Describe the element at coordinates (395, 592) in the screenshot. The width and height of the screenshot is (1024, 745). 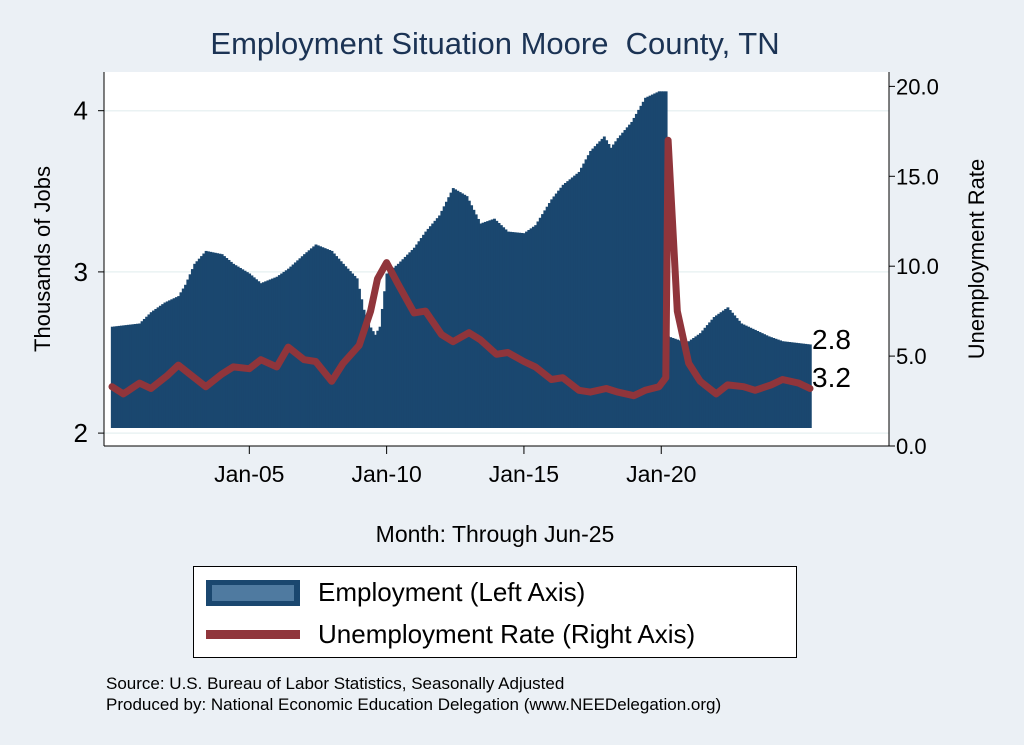
I see `legend-item-employment: Employment (Left Axis)` at that location.